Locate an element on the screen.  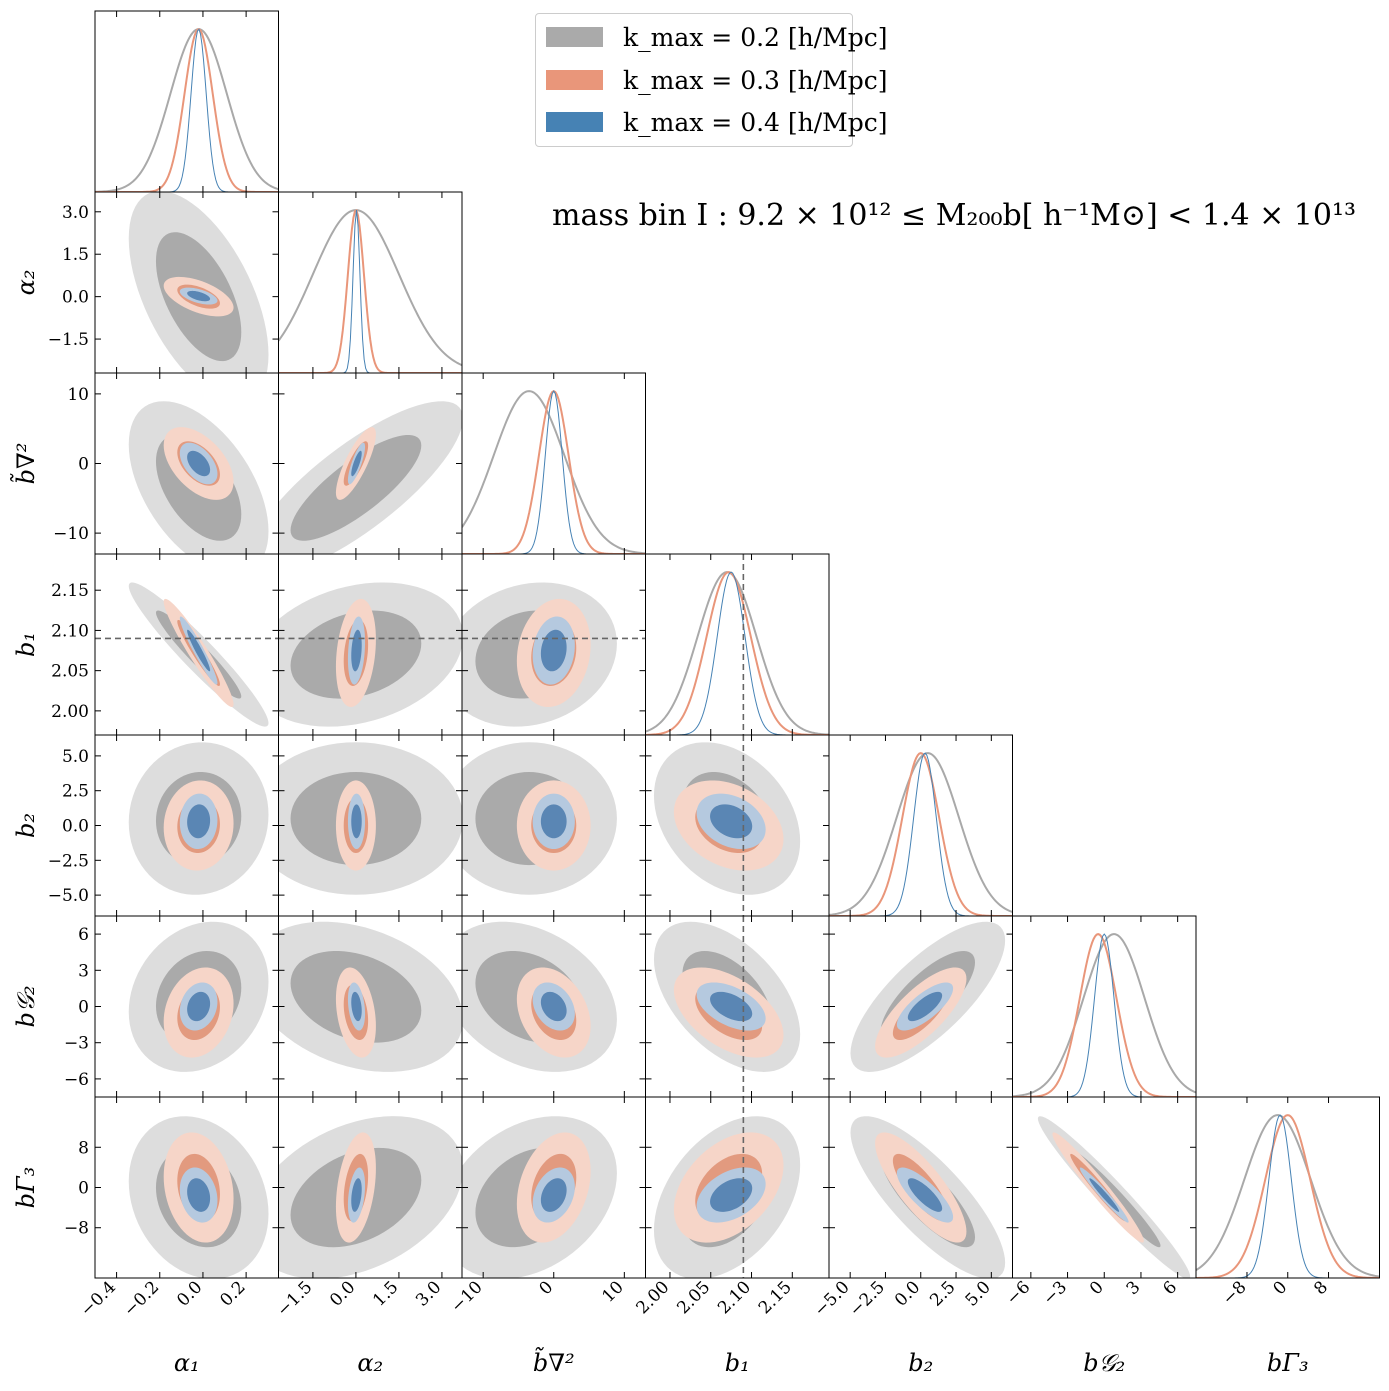
panel-b2-alpha1 is located at coordinates (186, 825).